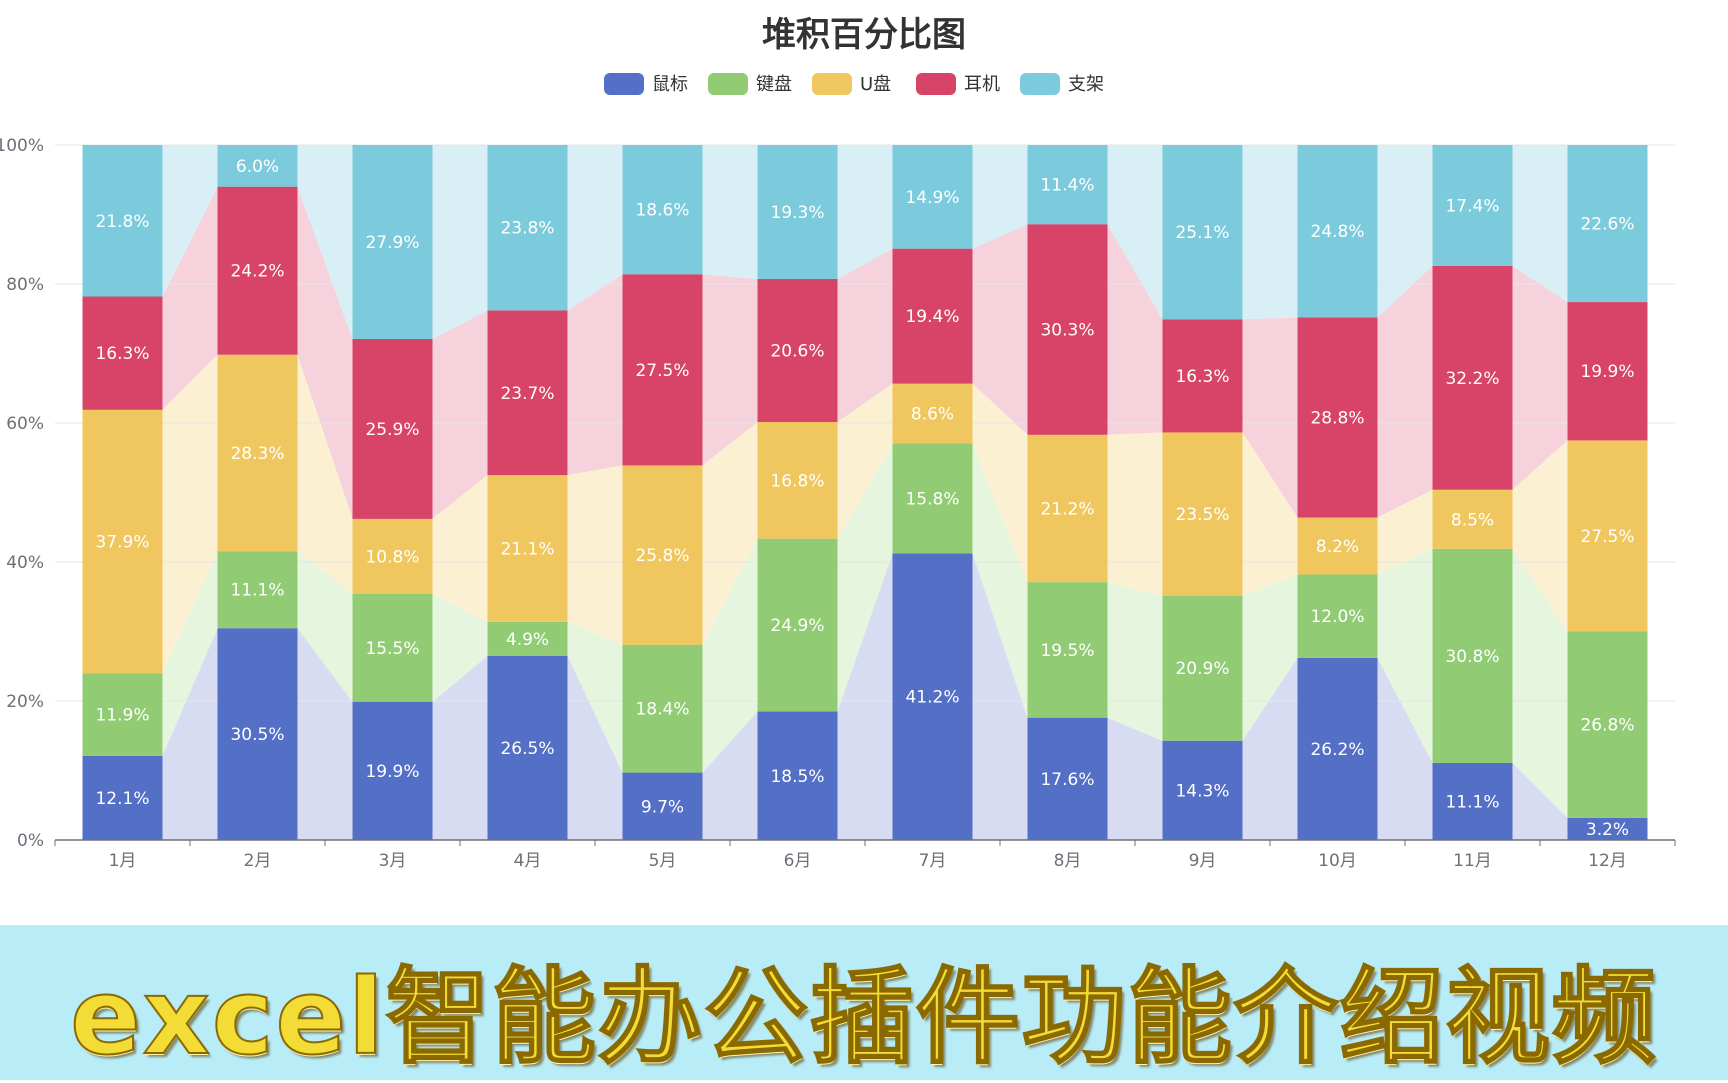 The height and width of the screenshot is (1083, 1728). I want to click on x-tick-label: 11月, so click(1472, 861).